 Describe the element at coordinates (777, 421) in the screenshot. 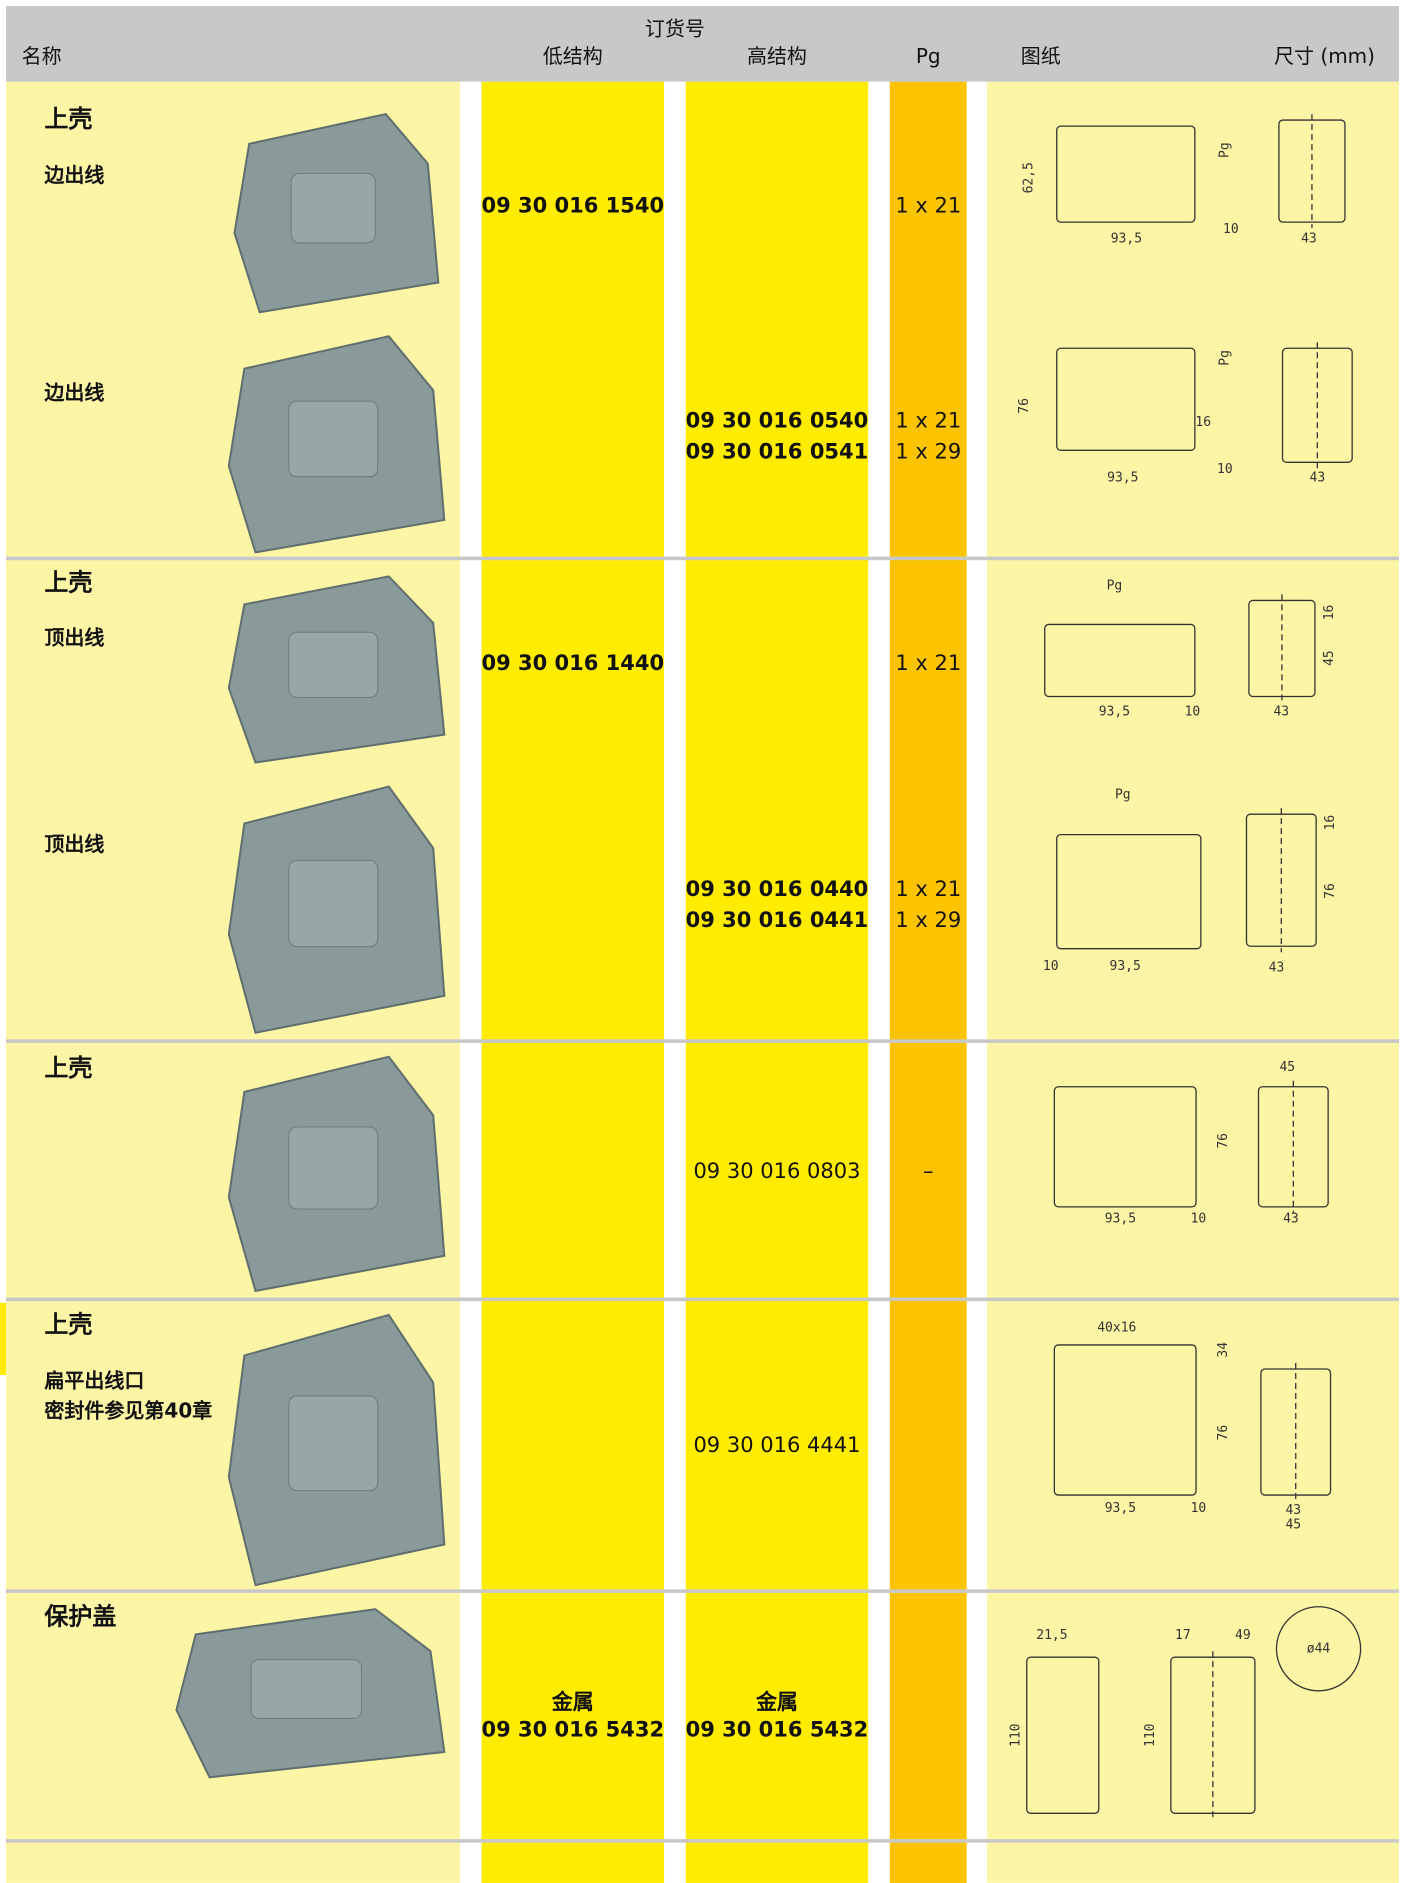

I see `text: 09 30 016 0540` at that location.